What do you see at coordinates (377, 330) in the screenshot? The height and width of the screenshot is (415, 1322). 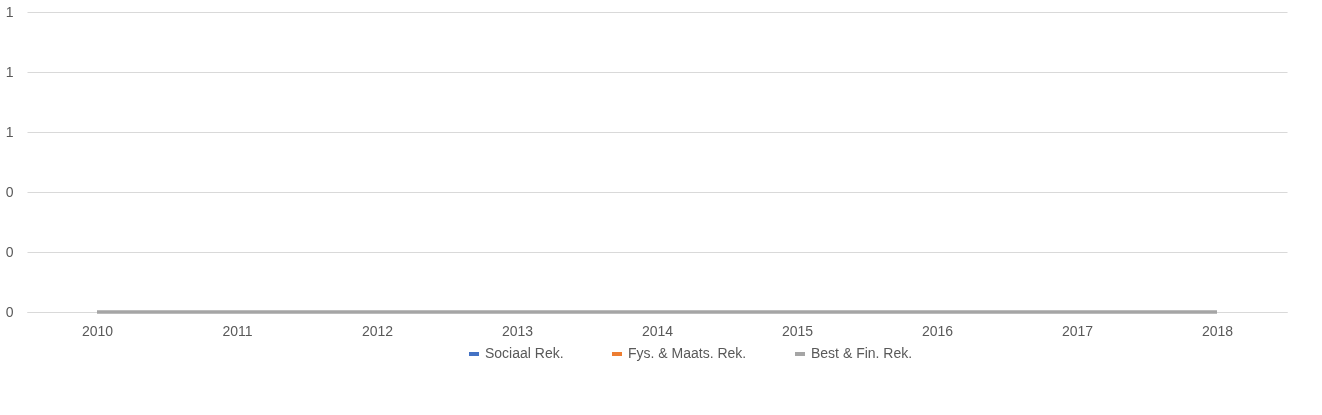 I see `x-tick-label: 2012` at bounding box center [377, 330].